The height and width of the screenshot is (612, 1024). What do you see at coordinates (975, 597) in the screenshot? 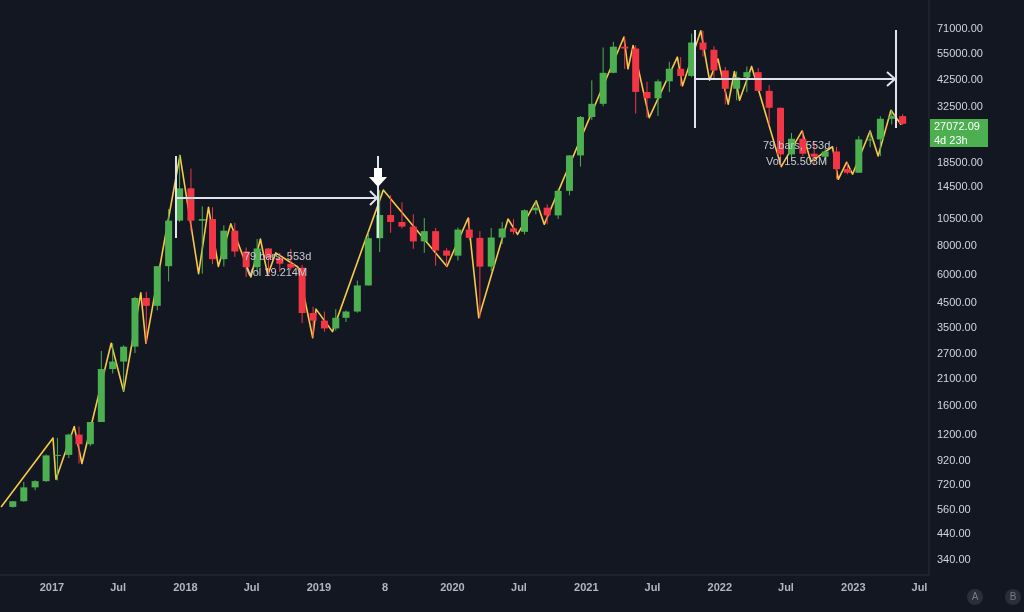
I see `text: A` at bounding box center [975, 597].